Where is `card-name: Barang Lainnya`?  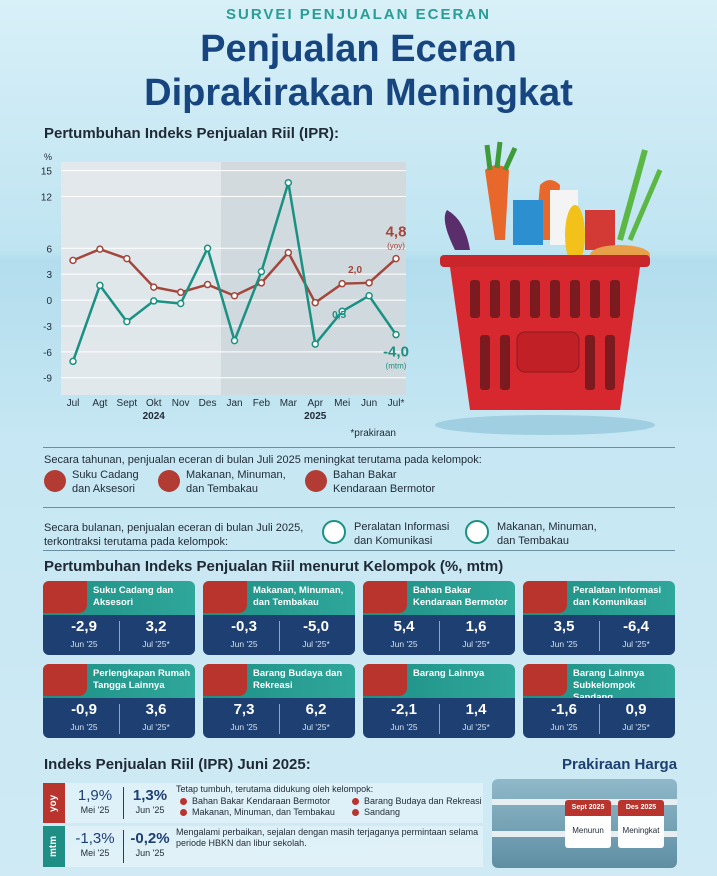 card-name: Barang Lainnya is located at coordinates (449, 673).